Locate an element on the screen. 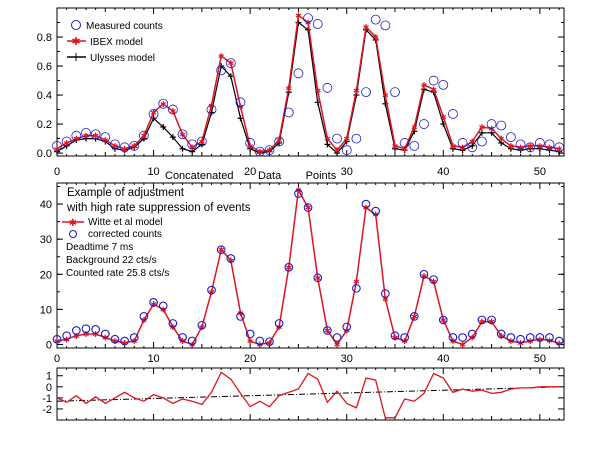  legend-ibex-marker: ✱ is located at coordinates (75, 41).